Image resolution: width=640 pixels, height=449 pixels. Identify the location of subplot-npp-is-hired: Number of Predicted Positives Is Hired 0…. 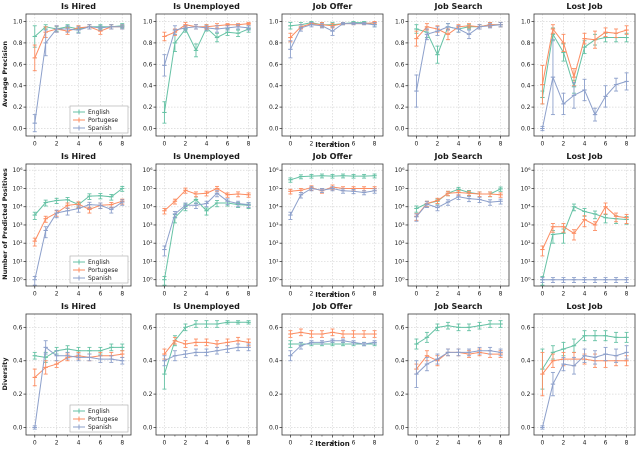
(68, 225).